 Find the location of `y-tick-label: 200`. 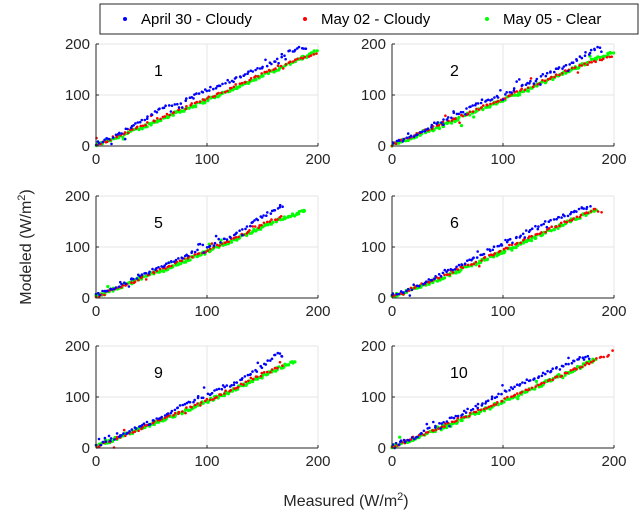

y-tick-label: 200 is located at coordinates (373, 44).